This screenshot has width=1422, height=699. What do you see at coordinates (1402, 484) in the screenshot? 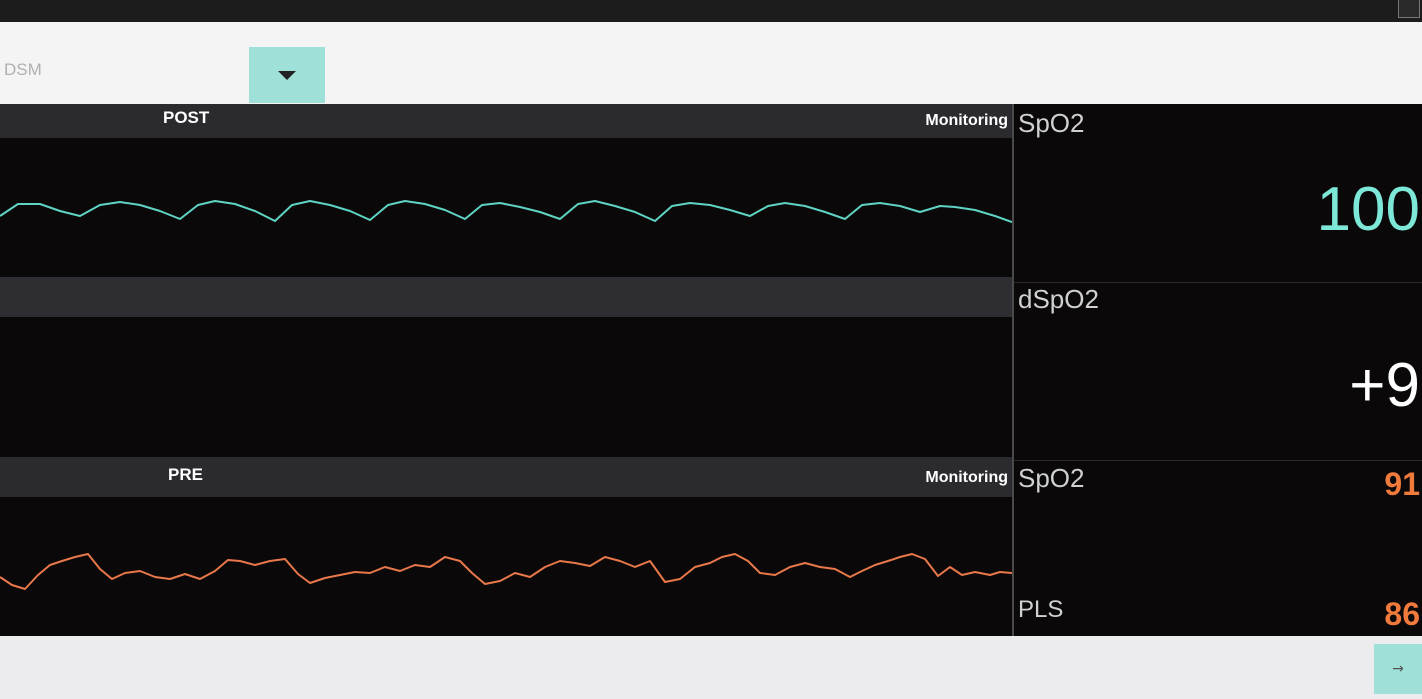
I see `spo2-pre-value: 91` at bounding box center [1402, 484].